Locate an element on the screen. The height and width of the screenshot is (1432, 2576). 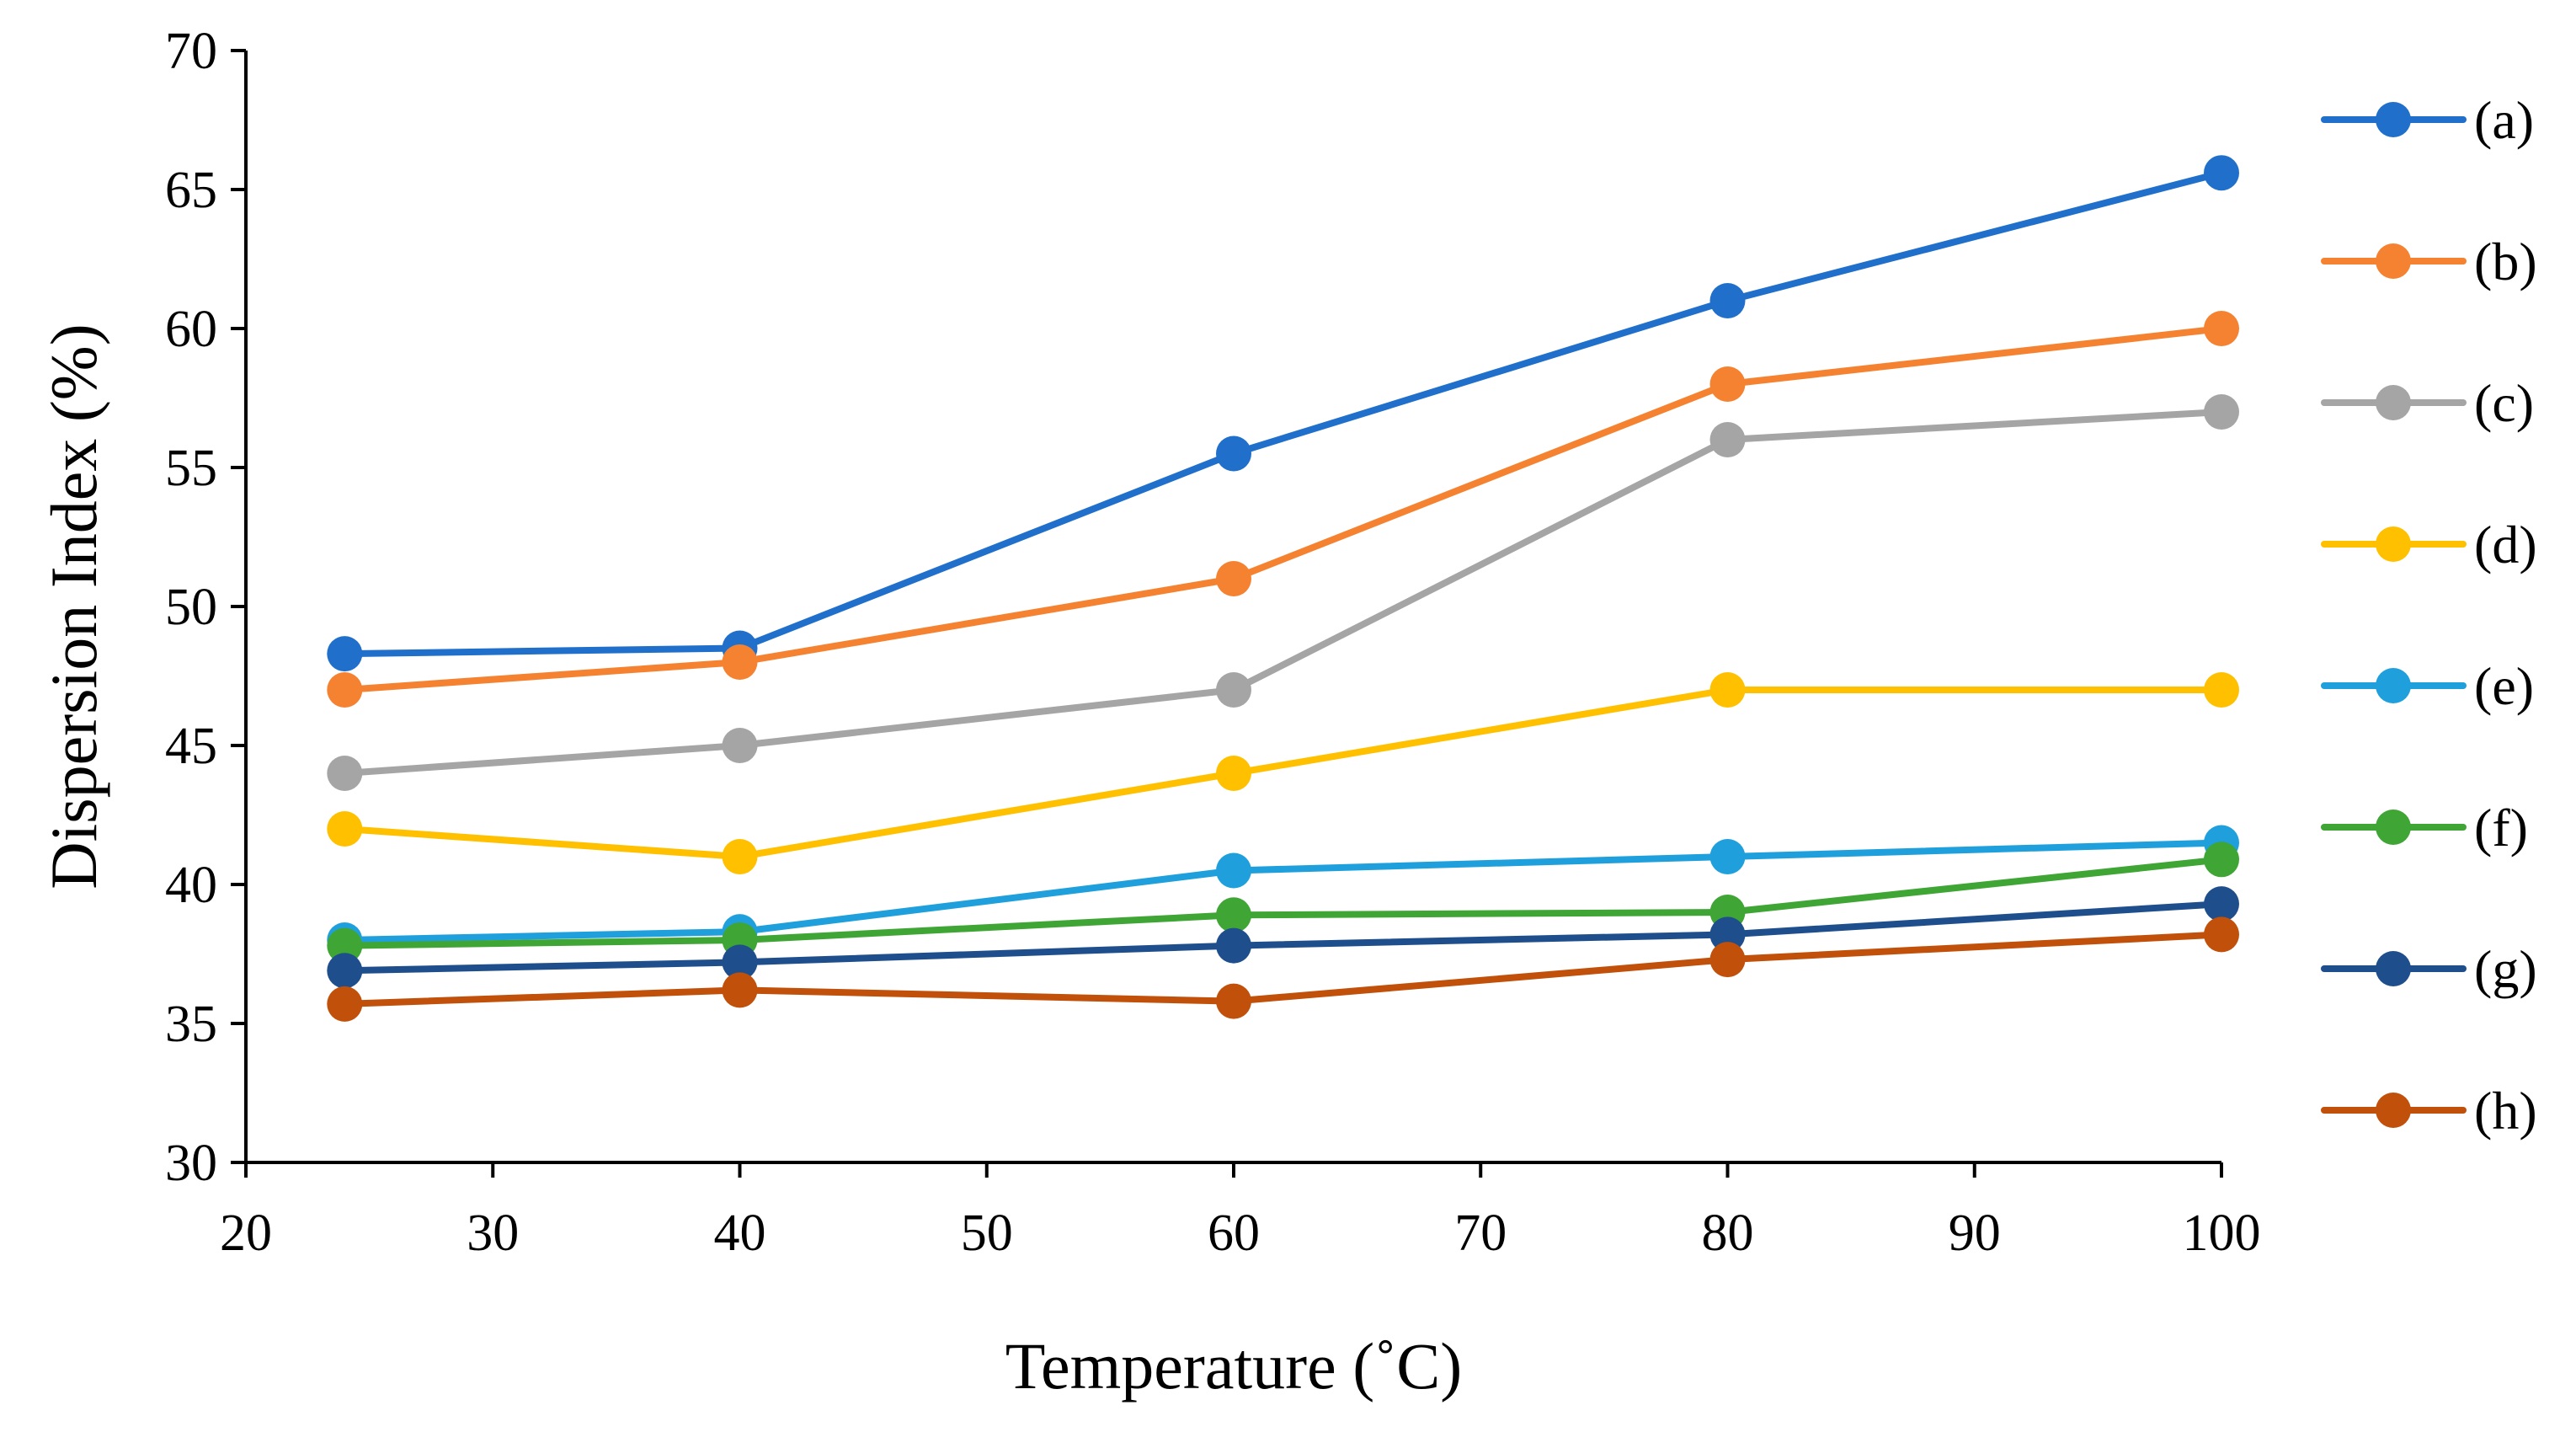
series-h is located at coordinates (1283, 969).